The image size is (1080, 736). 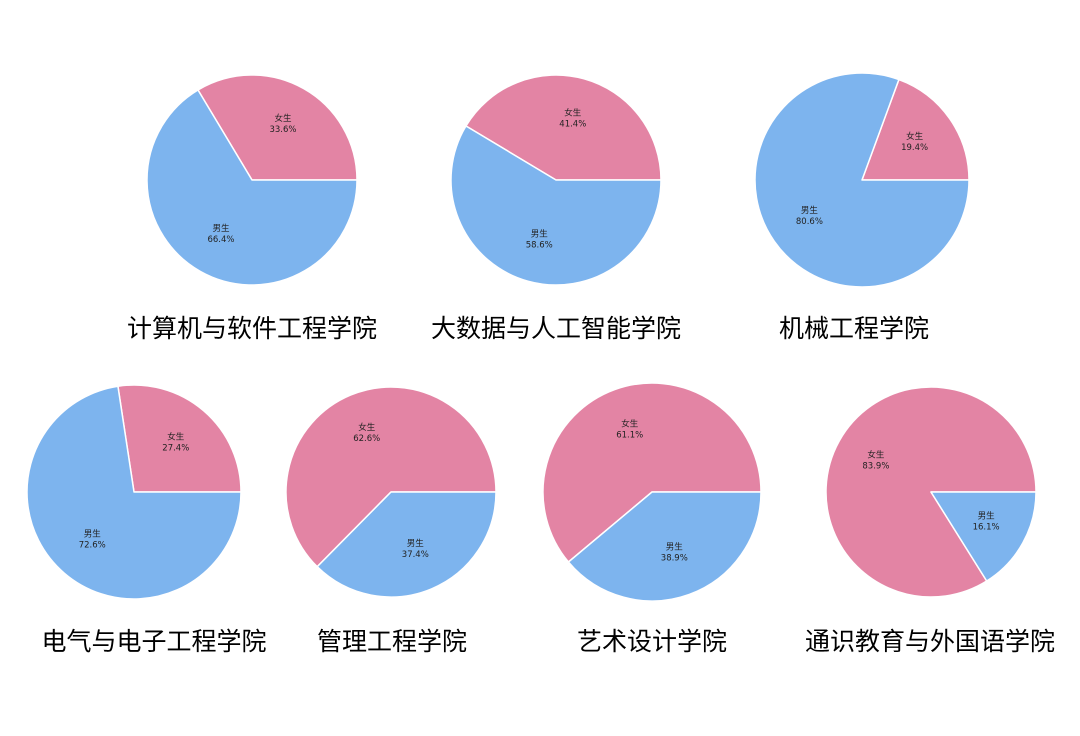 What do you see at coordinates (914, 148) in the screenshot?
I see `slice-percent-female: 19.4%` at bounding box center [914, 148].